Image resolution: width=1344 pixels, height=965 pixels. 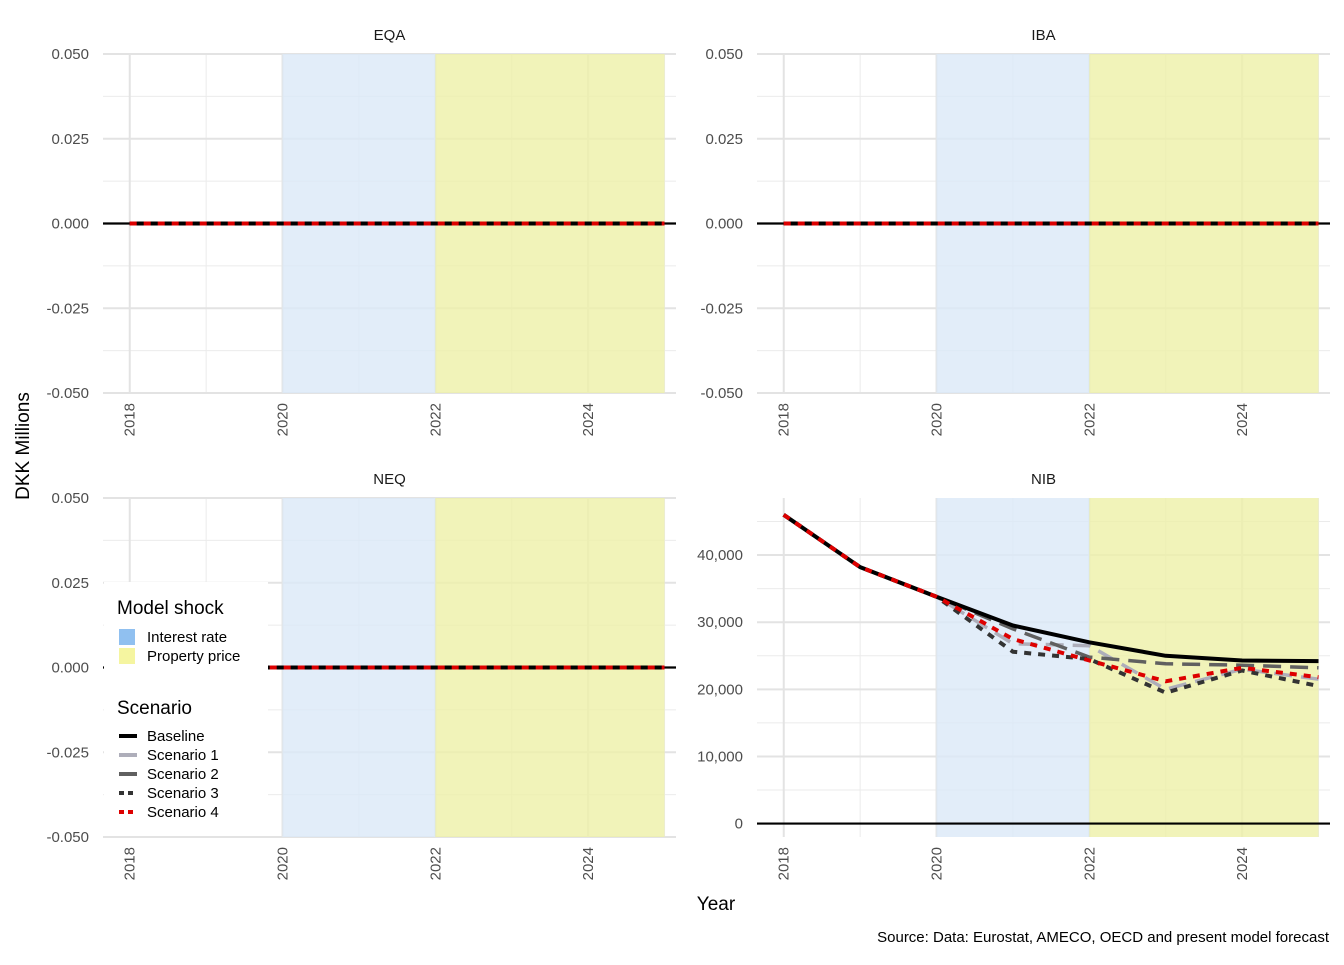 I want to click on series-line-baseline, so click(x=1050, y=588).